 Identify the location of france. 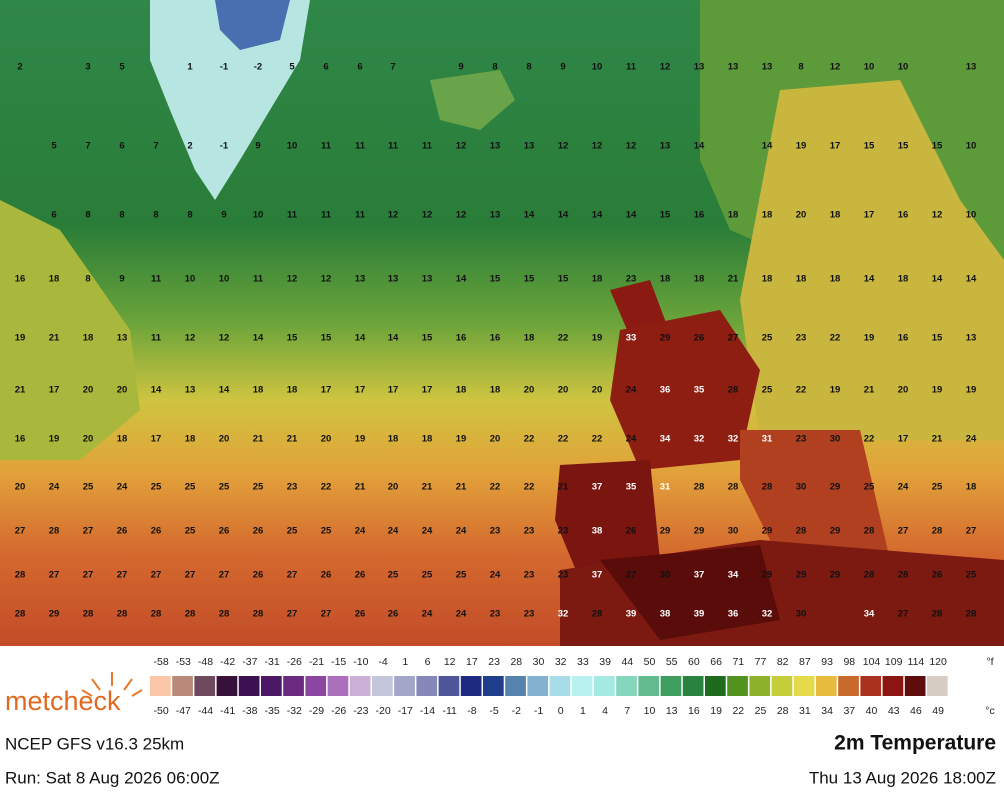
(685, 390).